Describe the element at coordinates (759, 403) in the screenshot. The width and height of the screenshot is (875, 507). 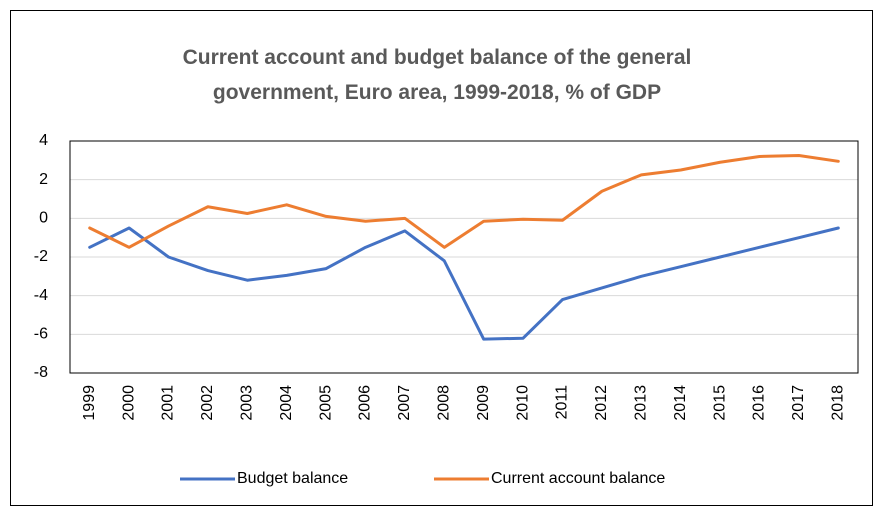
I see `x-tick-label: 2016` at that location.